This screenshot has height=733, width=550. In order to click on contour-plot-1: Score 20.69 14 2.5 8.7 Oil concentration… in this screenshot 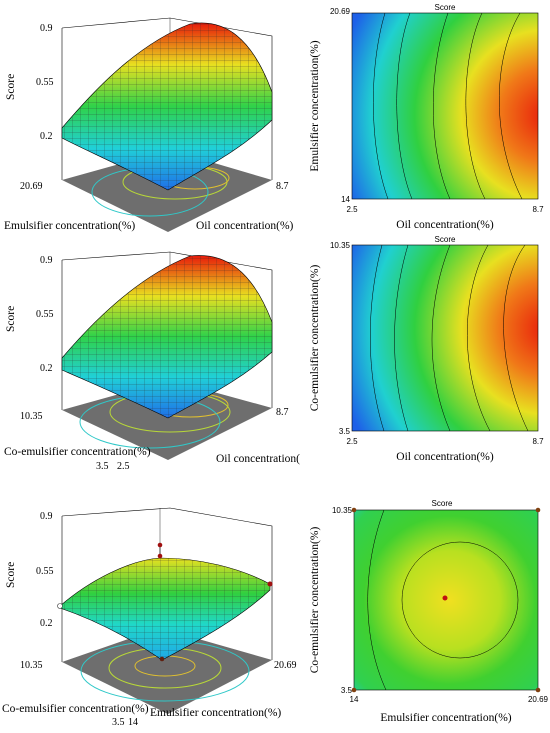, I will do `click(425, 120)`.